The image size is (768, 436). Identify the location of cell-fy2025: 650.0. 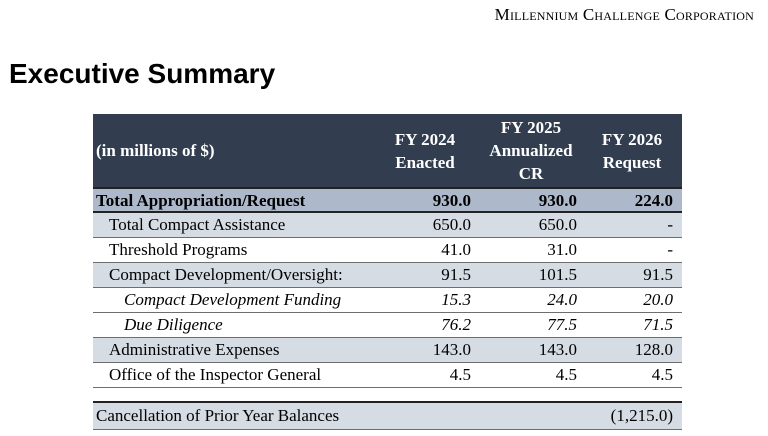
(557, 224).